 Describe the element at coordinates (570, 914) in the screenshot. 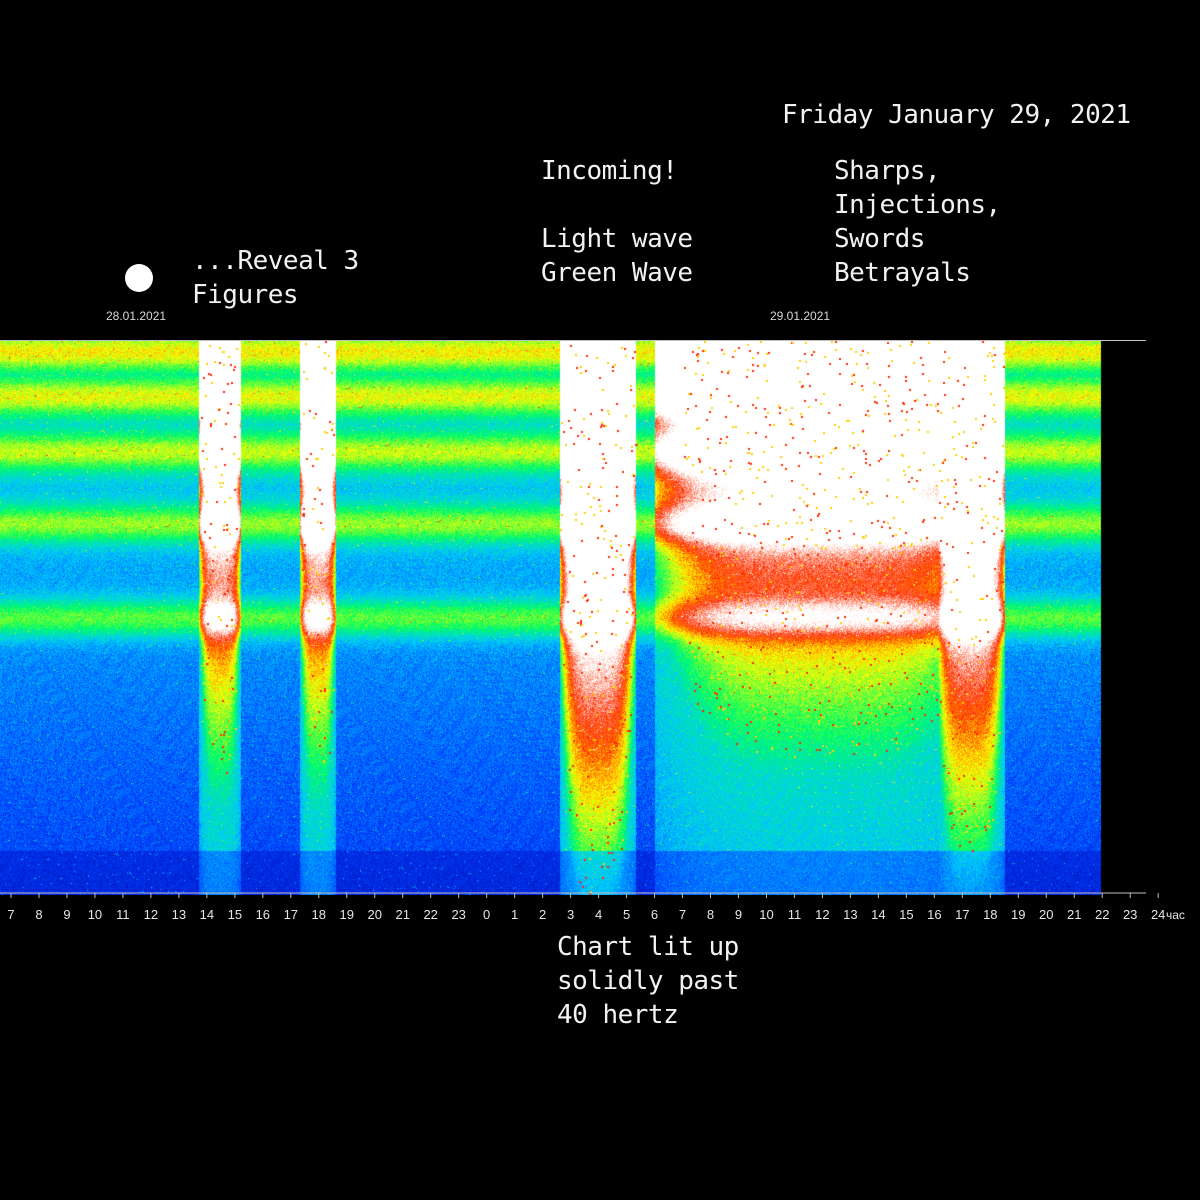

I see `x-tick-label: 3` at that location.